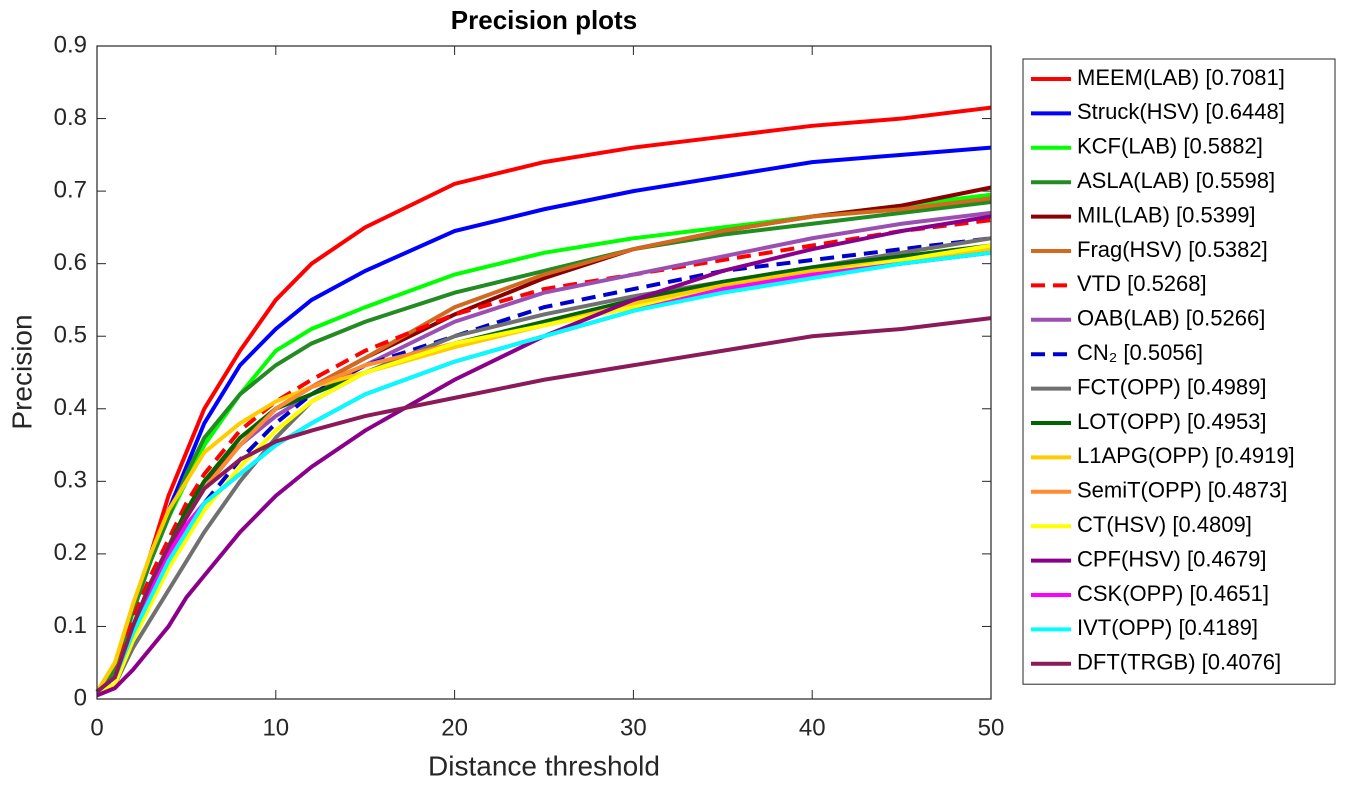 This screenshot has height=787, width=1348. I want to click on legend-label: Struck(HSV) [0.6448], so click(1181, 111).